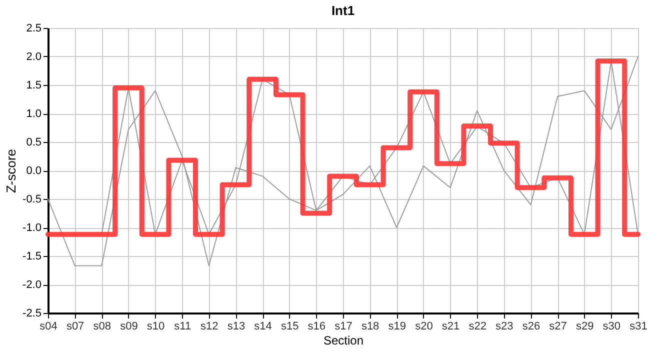 The width and height of the screenshot is (660, 360). Describe the element at coordinates (32, 228) in the screenshot. I see `y-tick-label: -1.0` at that location.